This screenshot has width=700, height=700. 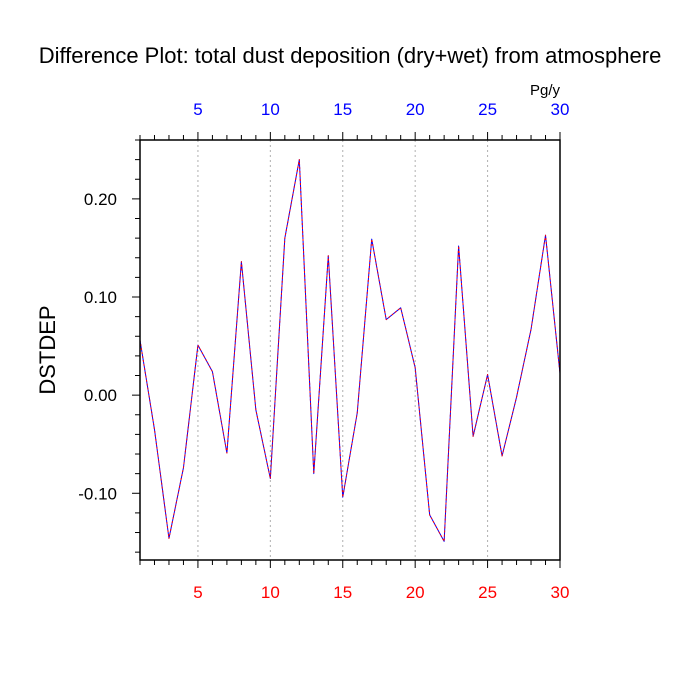 What do you see at coordinates (270, 592) in the screenshot?
I see `x-tick-label-bottom: 10` at bounding box center [270, 592].